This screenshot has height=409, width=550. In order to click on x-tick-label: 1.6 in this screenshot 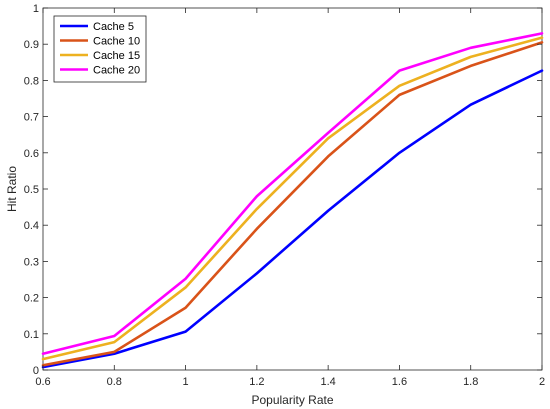, I will do `click(399, 382)`.